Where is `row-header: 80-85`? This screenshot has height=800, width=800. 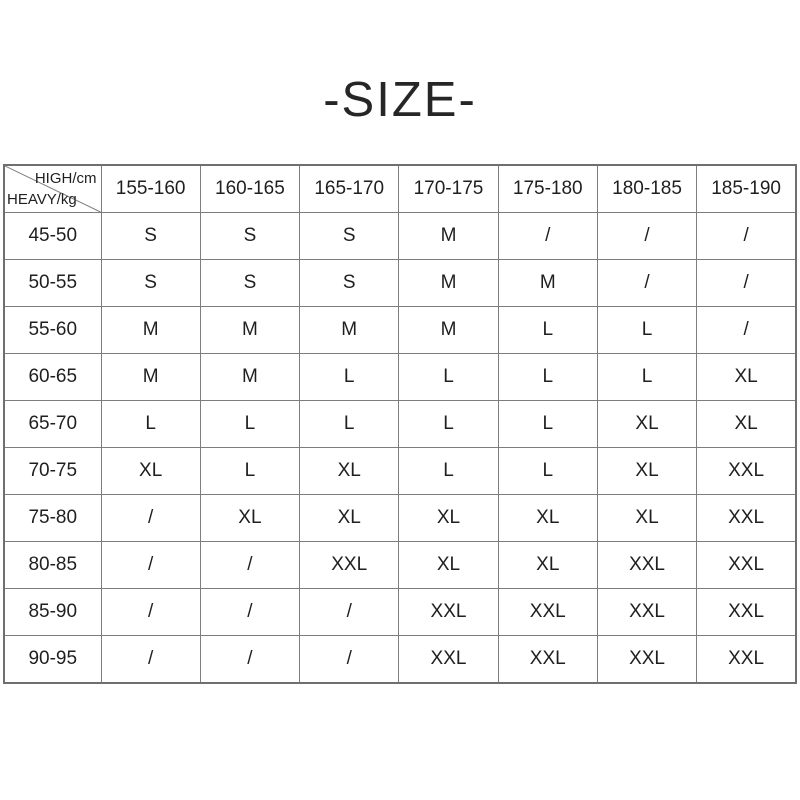
row-header: 80-85 is located at coordinates (52, 565).